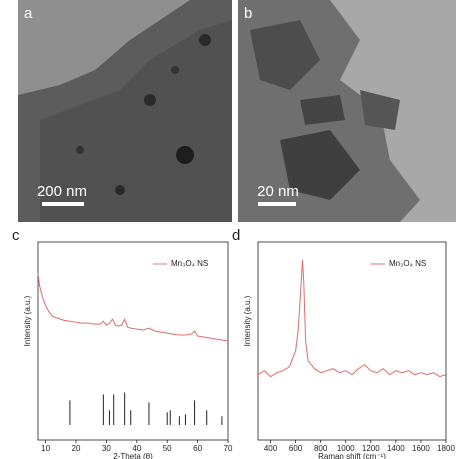  What do you see at coordinates (106, 448) in the screenshot?
I see `x-tick-label: 30` at bounding box center [106, 448].